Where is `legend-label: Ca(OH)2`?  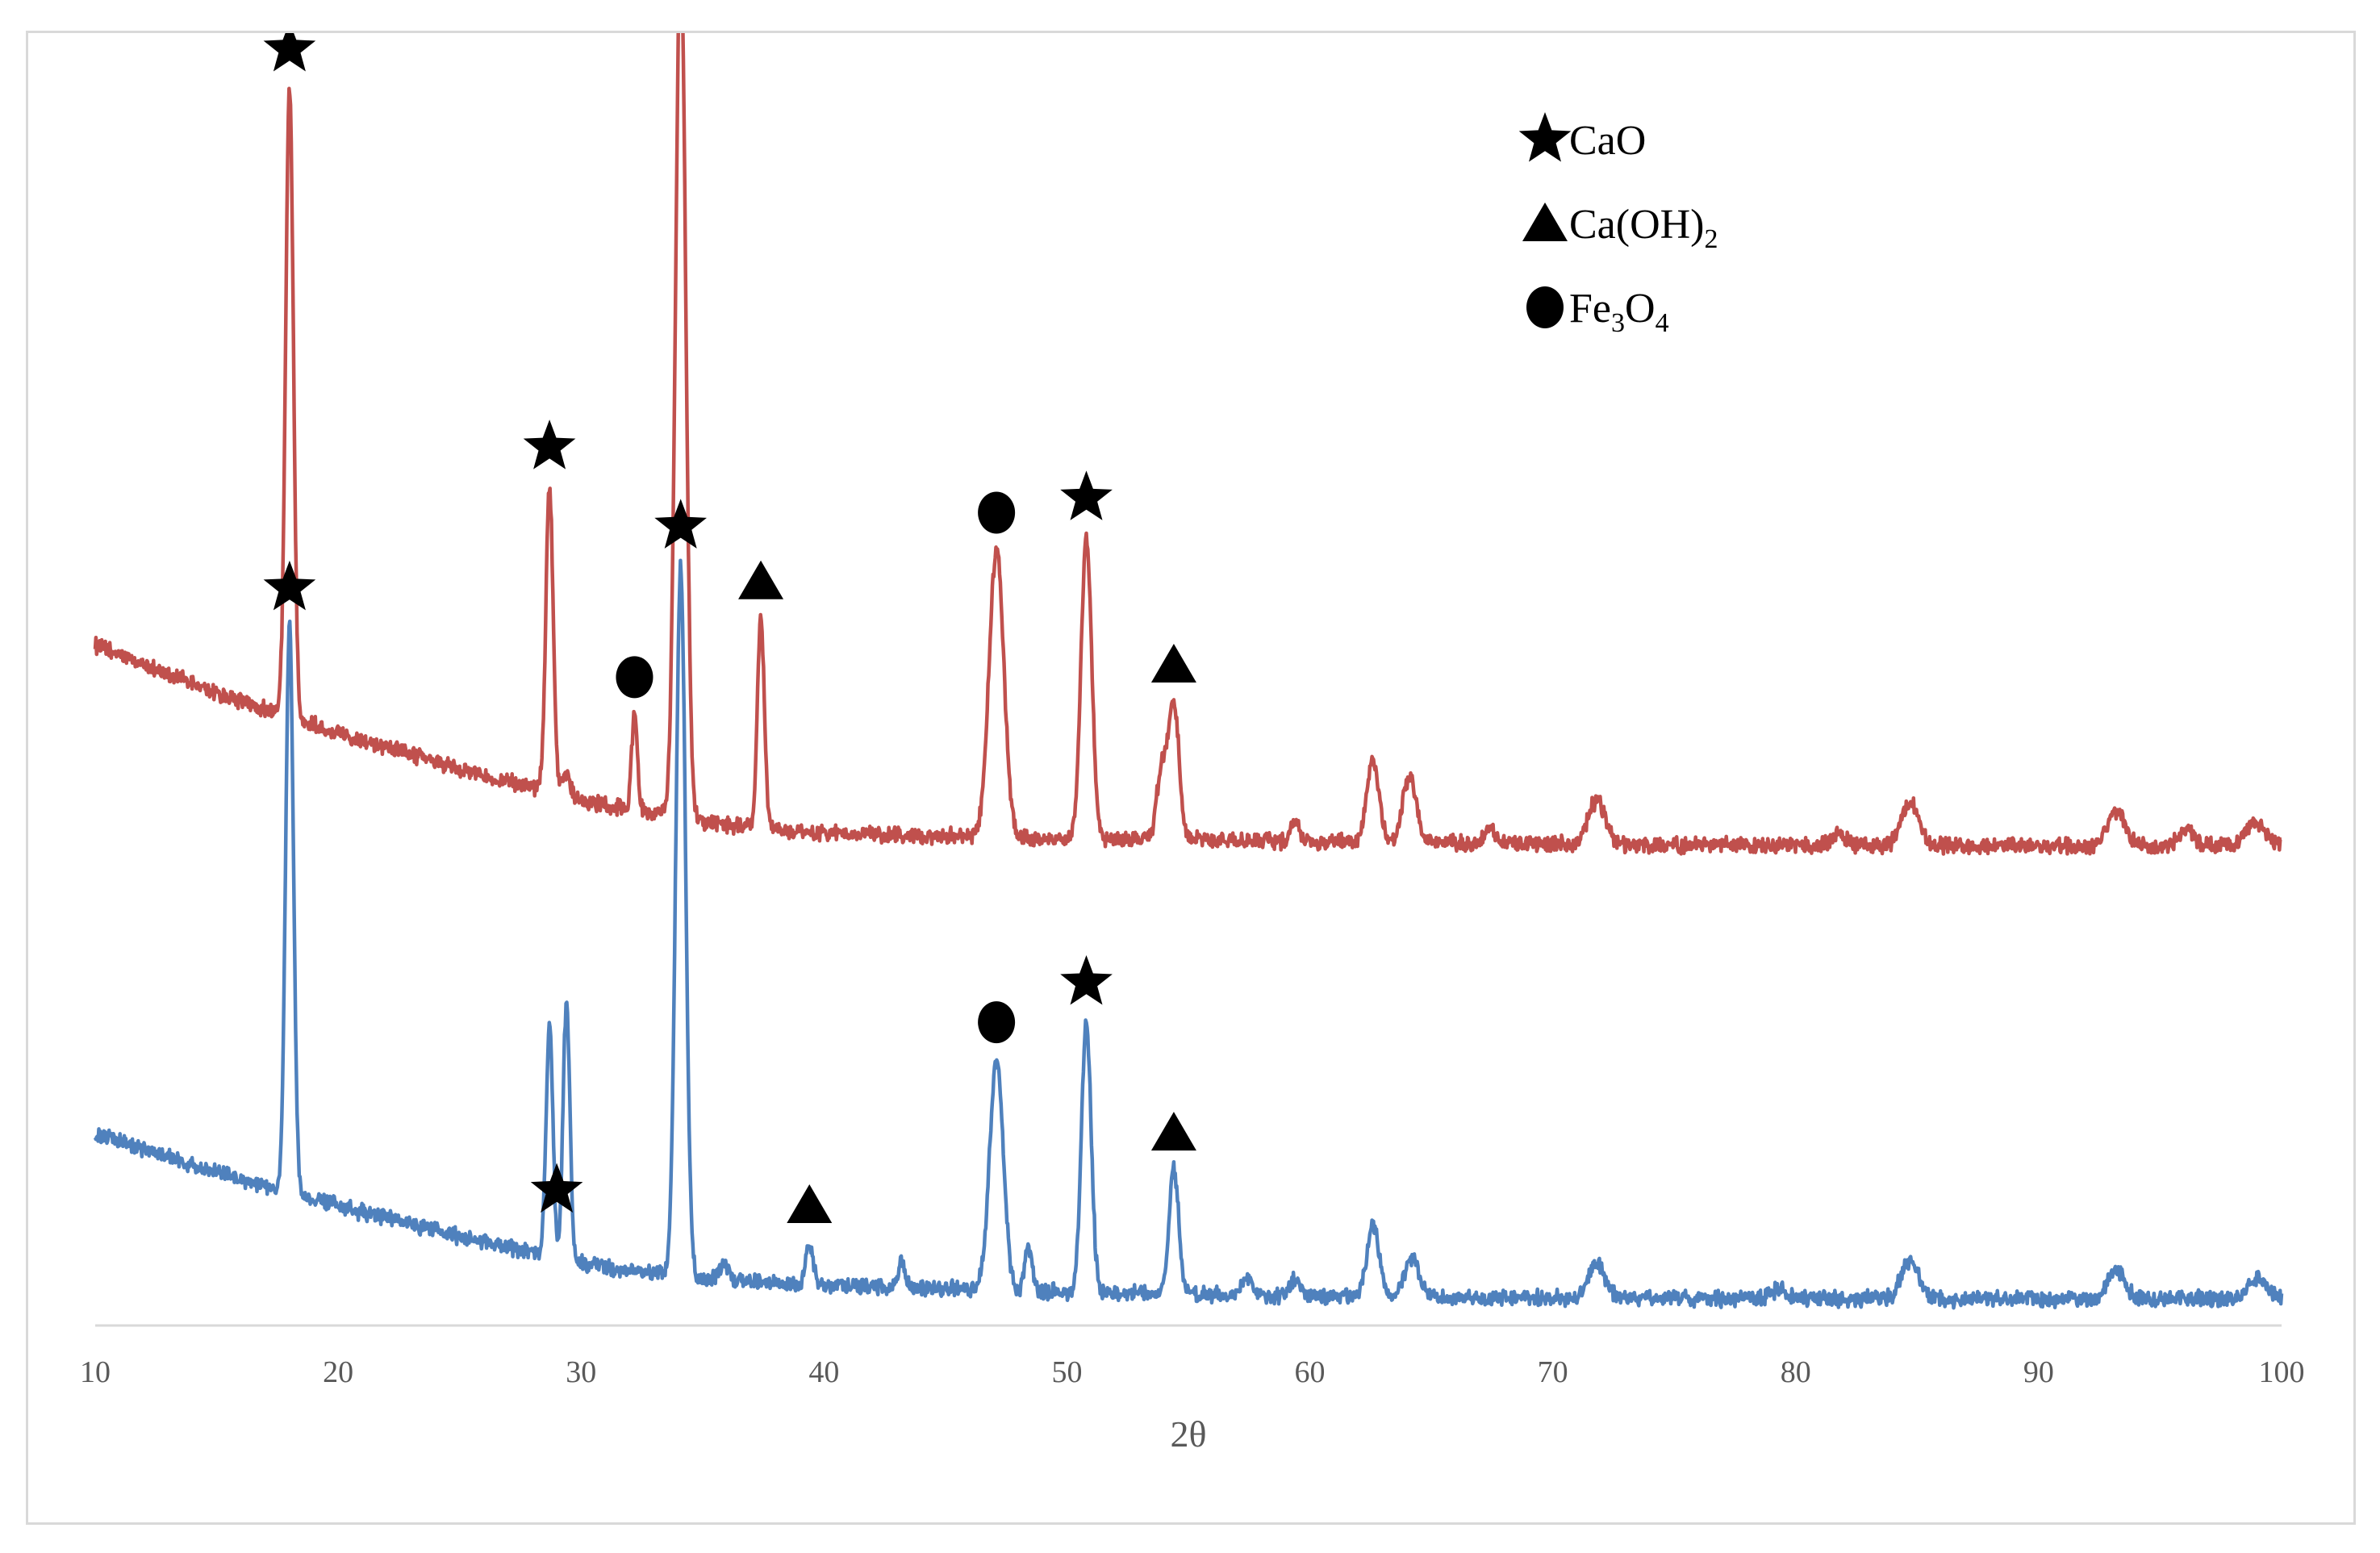
legend-label: Ca(OH)2 is located at coordinates (1644, 228).